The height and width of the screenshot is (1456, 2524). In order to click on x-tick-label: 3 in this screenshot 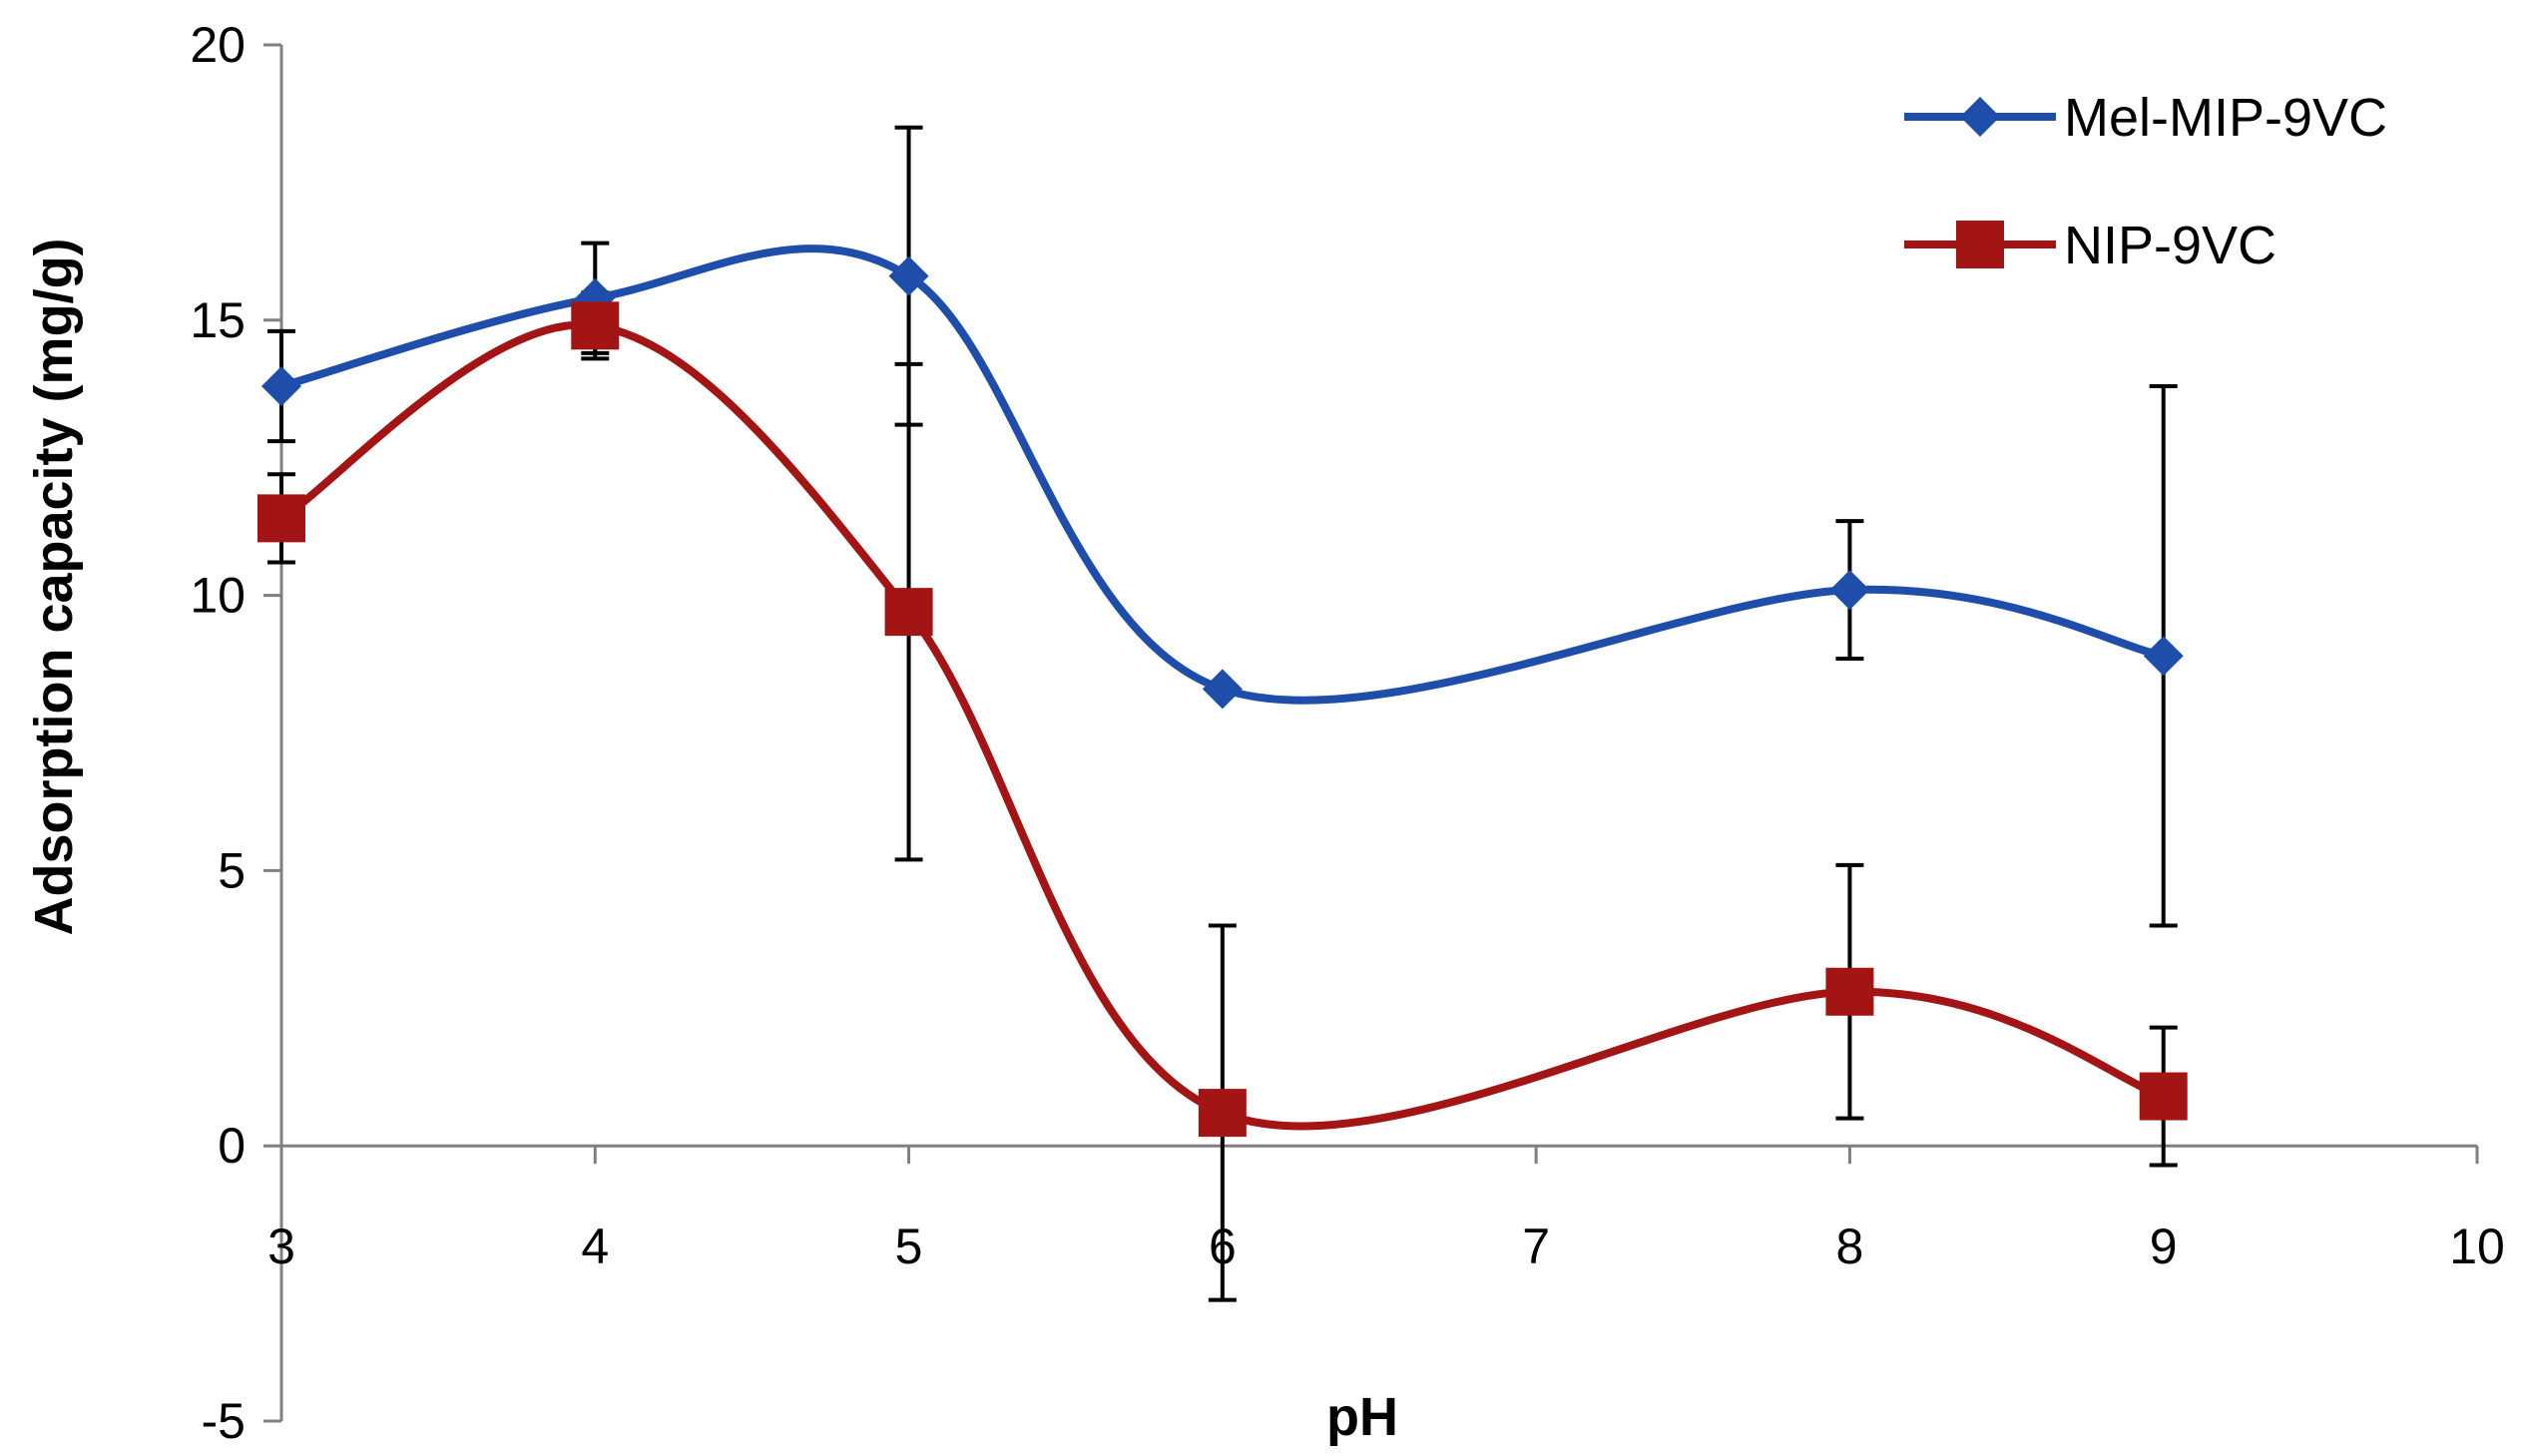, I will do `click(281, 1246)`.